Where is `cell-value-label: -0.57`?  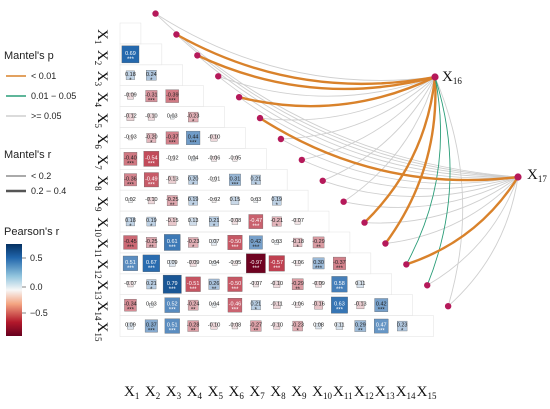
cell-value-label: -0.57 is located at coordinates (276, 263).